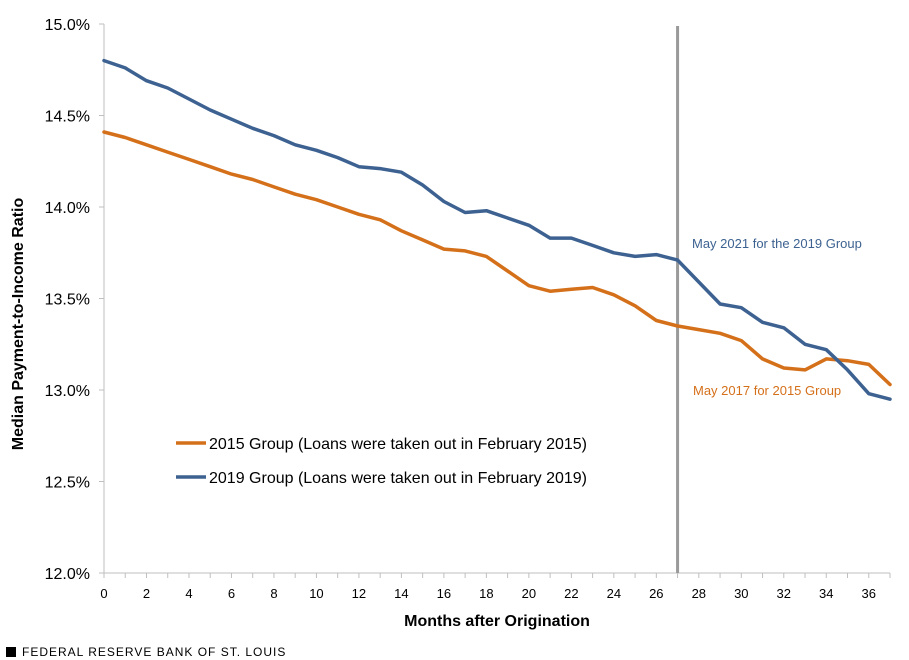 Image resolution: width=909 pixels, height=660 pixels. What do you see at coordinates (18, 324) in the screenshot?
I see `y-axis-title: Median Payment-to-Income Ratio` at bounding box center [18, 324].